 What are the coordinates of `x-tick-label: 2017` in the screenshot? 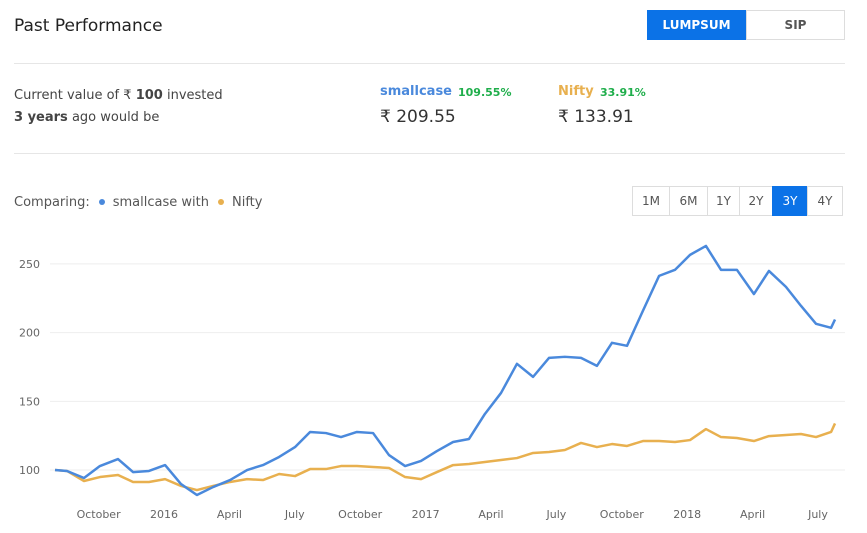 It's located at (426, 514).